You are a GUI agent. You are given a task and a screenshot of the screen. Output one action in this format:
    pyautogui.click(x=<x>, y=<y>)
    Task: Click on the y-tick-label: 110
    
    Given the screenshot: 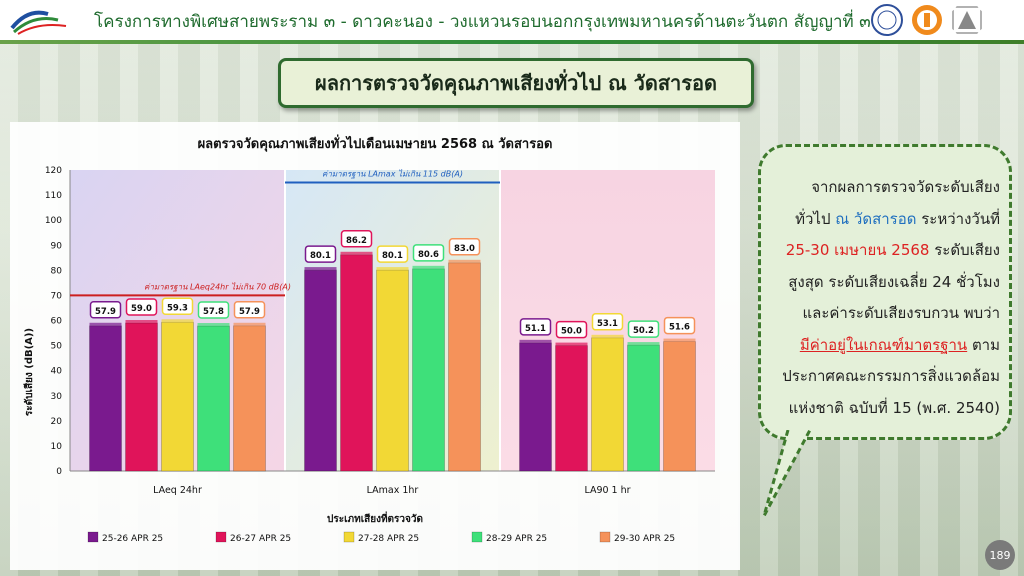 What is the action you would take?
    pyautogui.click(x=53, y=196)
    